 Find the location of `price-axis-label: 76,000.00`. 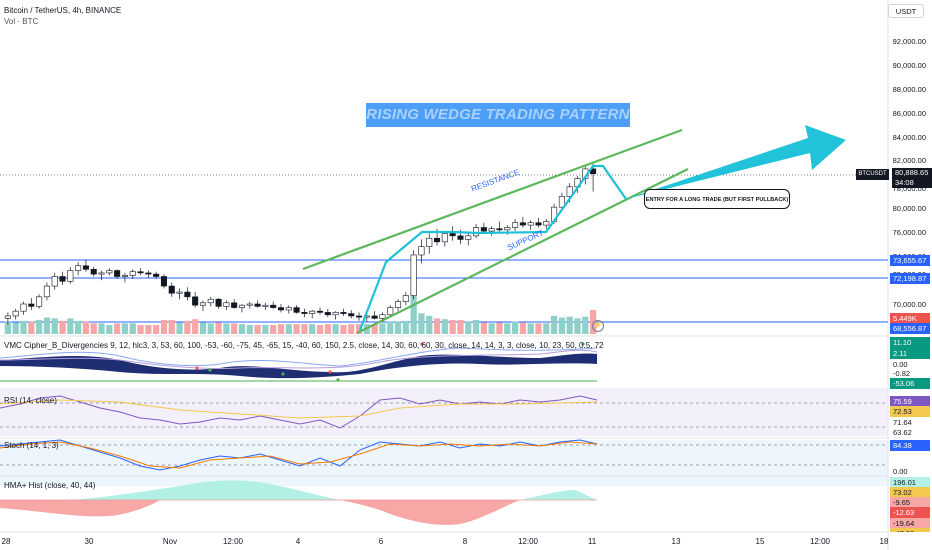

price-axis-label: 76,000.00 is located at coordinates (909, 232).